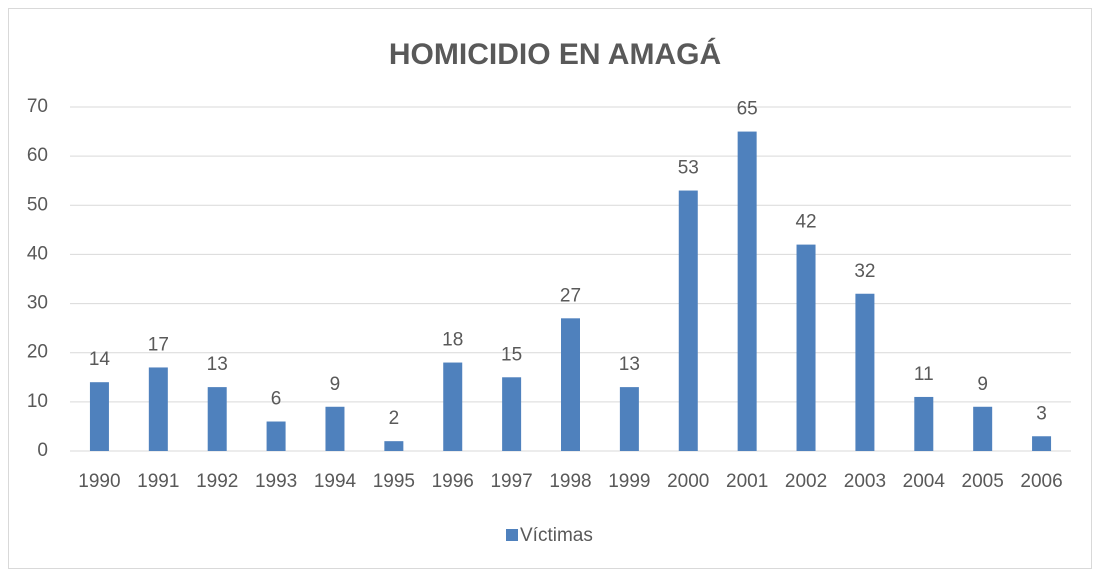 The height and width of the screenshot is (570, 1093). Describe the element at coordinates (511, 354) in the screenshot. I see `data-label: 15` at that location.